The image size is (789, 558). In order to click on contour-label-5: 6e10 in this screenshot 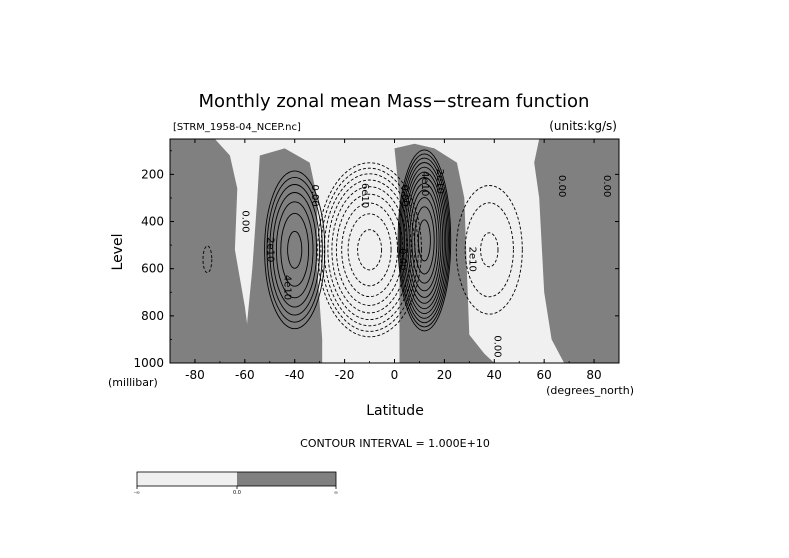, I will do `click(364, 195)`.